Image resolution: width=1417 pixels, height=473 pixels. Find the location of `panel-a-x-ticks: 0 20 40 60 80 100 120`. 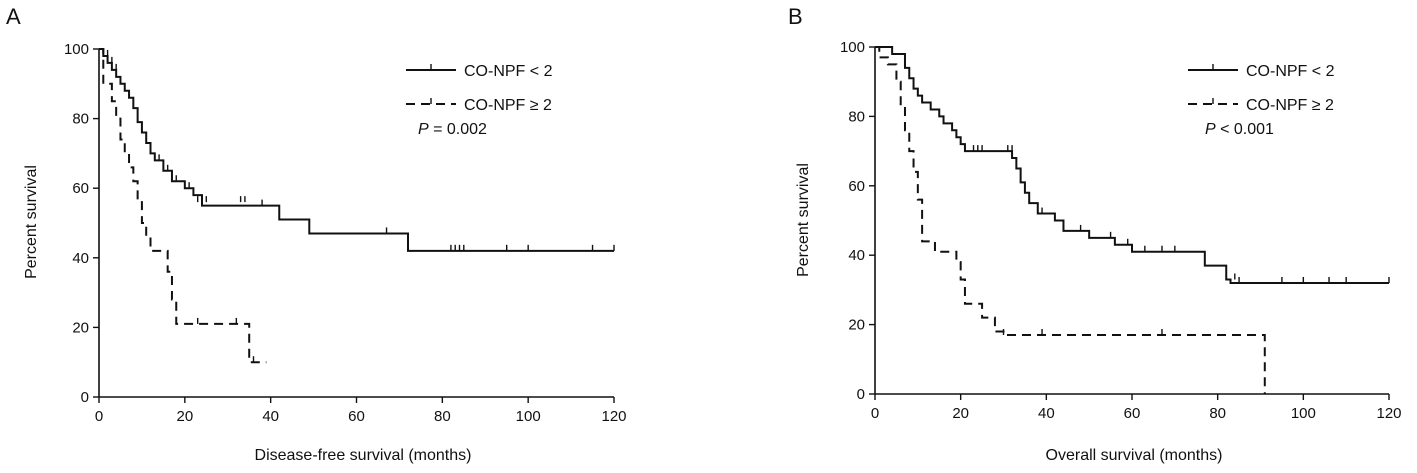

panel-a-x-ticks: 0 20 40 60 80 100 120 is located at coordinates (361, 411).